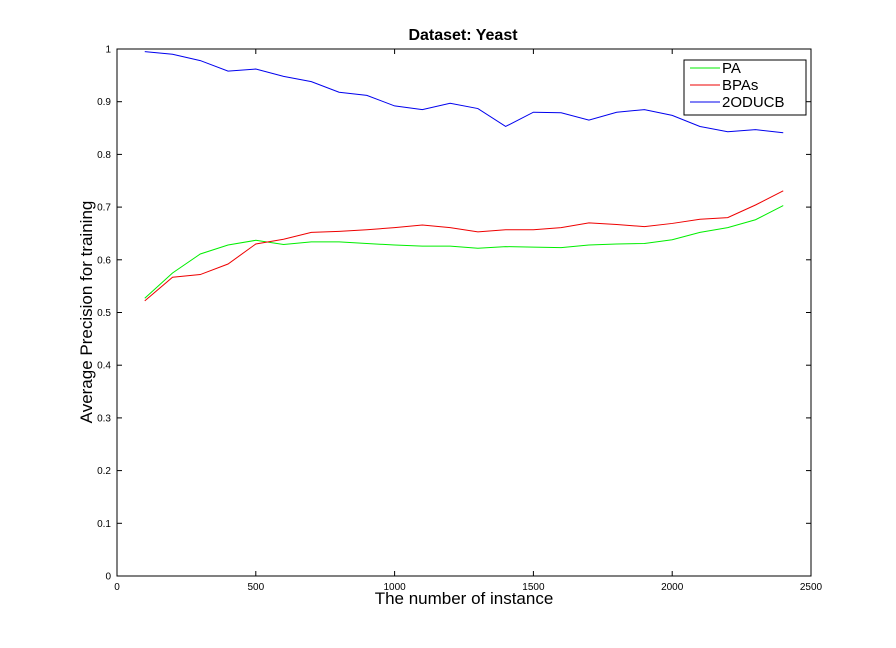  Describe the element at coordinates (108, 50) in the screenshot. I see `y-tick-label: 1` at that location.